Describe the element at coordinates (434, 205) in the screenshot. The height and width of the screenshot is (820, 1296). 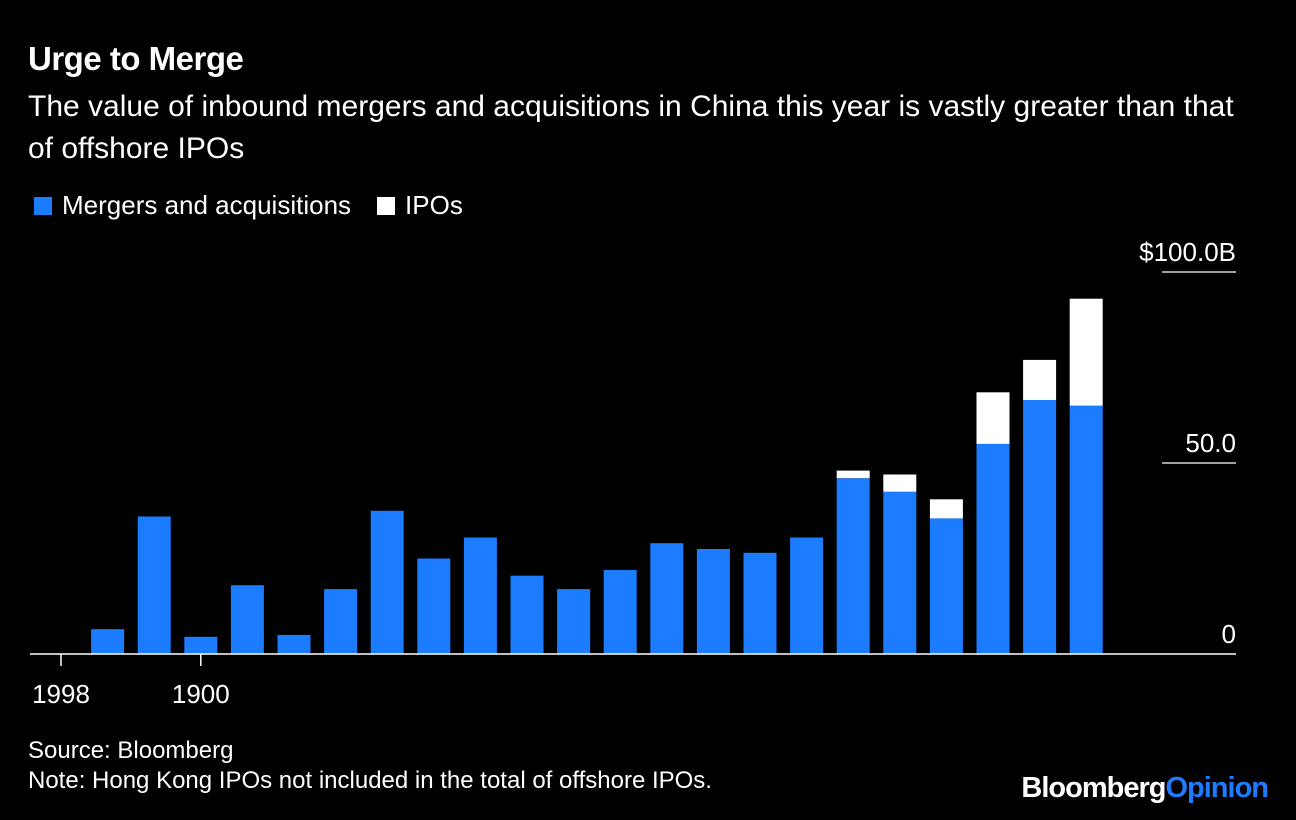
I see `legend-label-ipos: IPOs` at that location.